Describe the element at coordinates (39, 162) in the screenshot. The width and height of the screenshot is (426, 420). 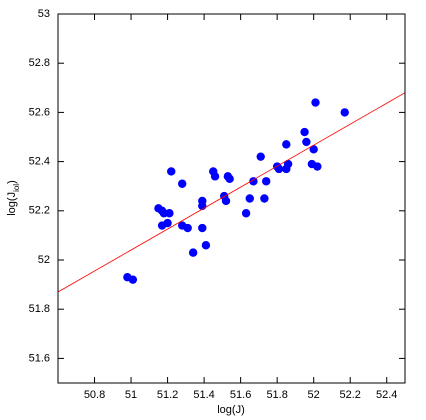
I see `y-tick-label: 52.4` at that location.